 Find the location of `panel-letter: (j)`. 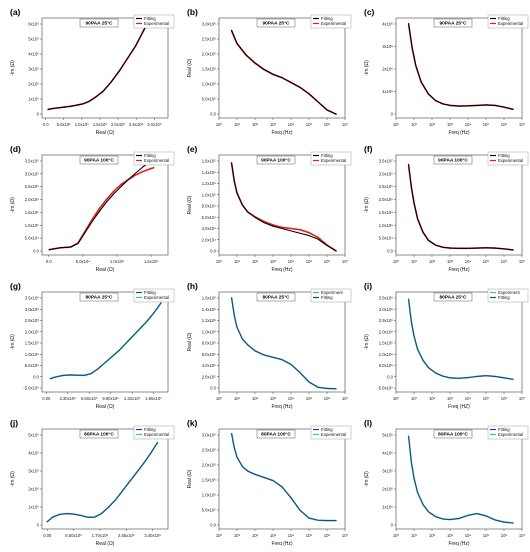

panel-letter: (j) is located at coordinates (14, 423).